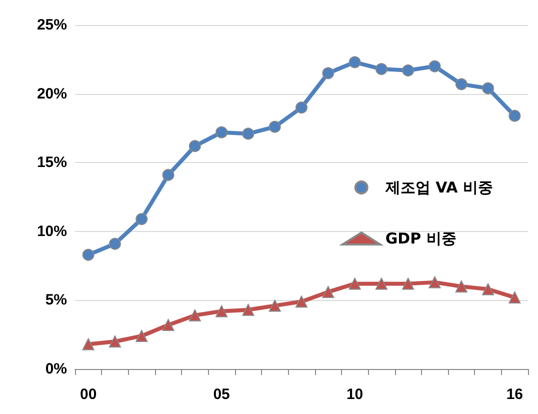 The width and height of the screenshot is (538, 414). What do you see at coordinates (51, 93) in the screenshot?
I see `y-tick-label: 20%` at bounding box center [51, 93].